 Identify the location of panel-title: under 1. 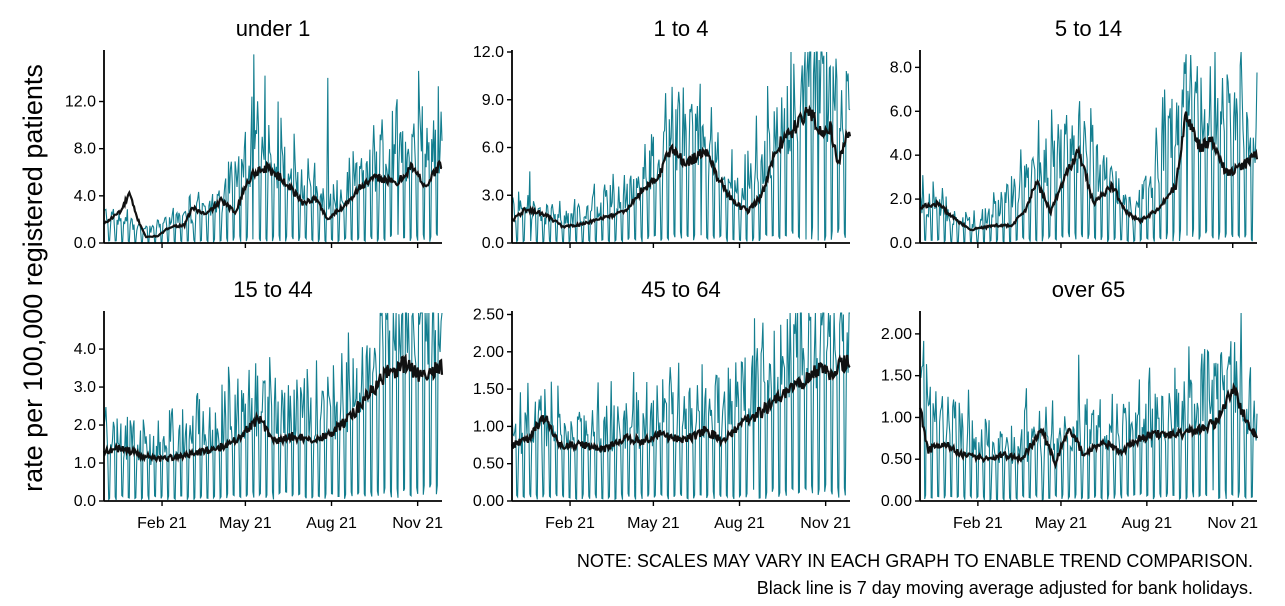
(273, 28).